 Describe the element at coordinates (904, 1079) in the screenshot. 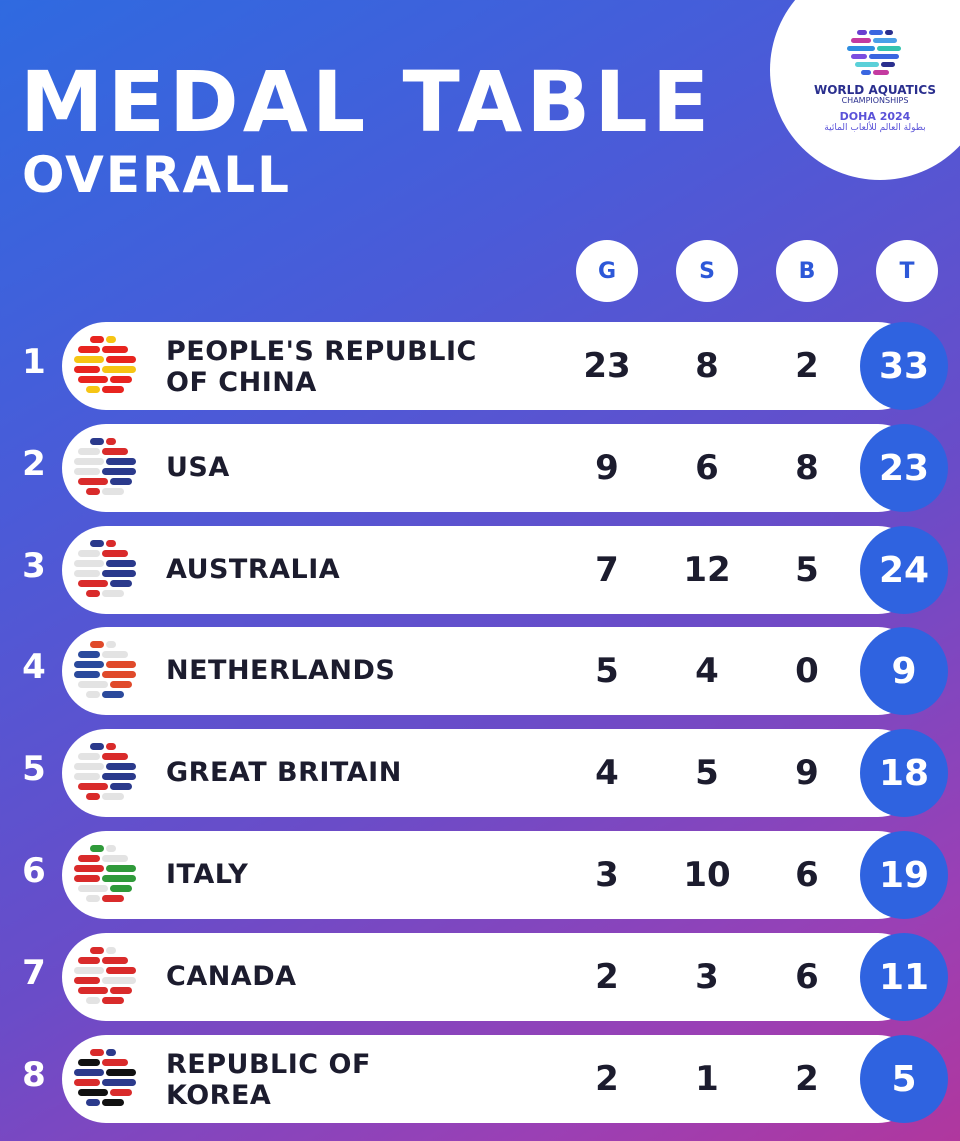

I see `total-count: 5` at that location.